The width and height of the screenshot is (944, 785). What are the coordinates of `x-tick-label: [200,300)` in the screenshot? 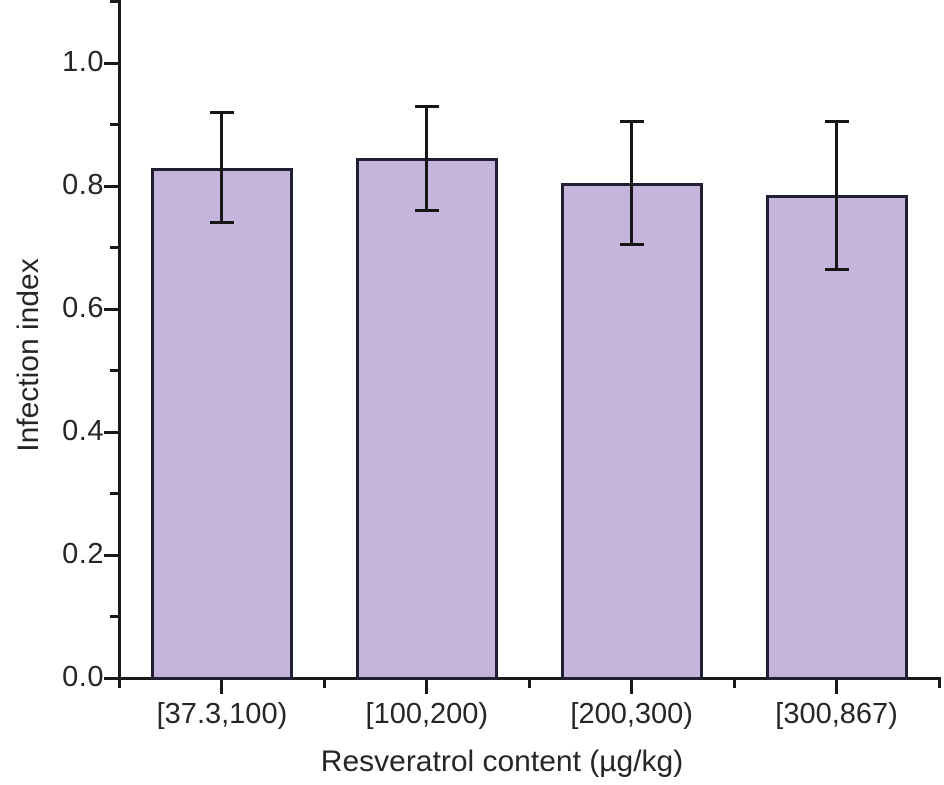 It's located at (631, 714).